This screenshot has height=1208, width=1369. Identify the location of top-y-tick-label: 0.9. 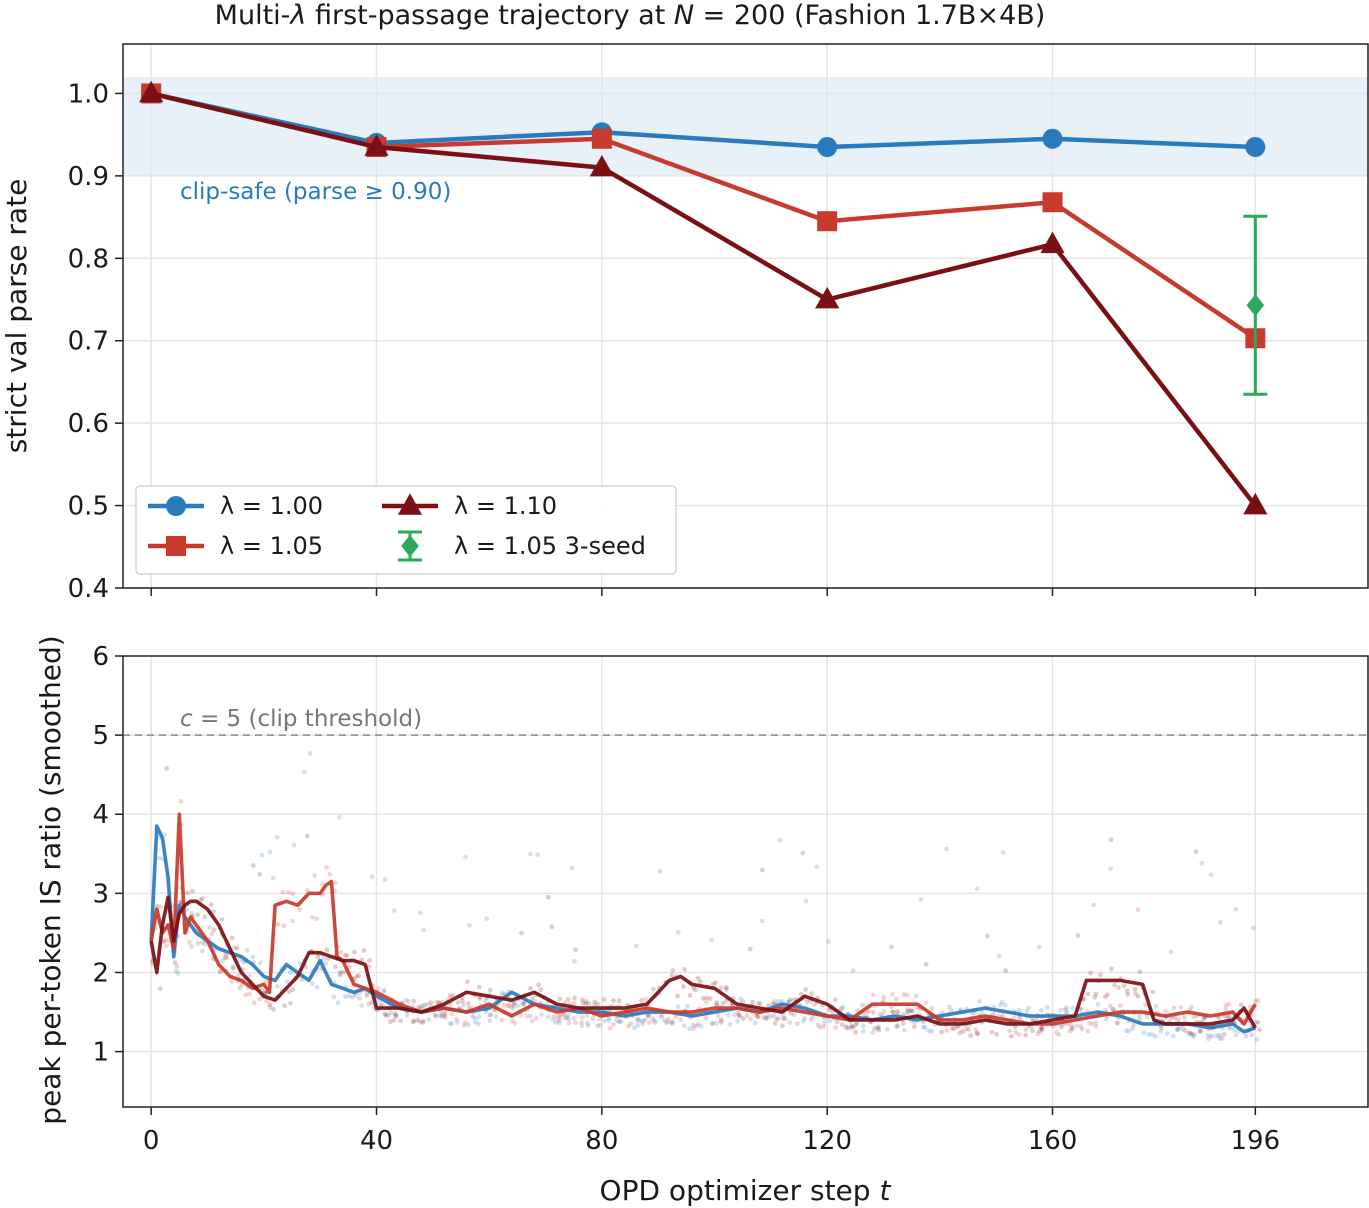
(88, 177).